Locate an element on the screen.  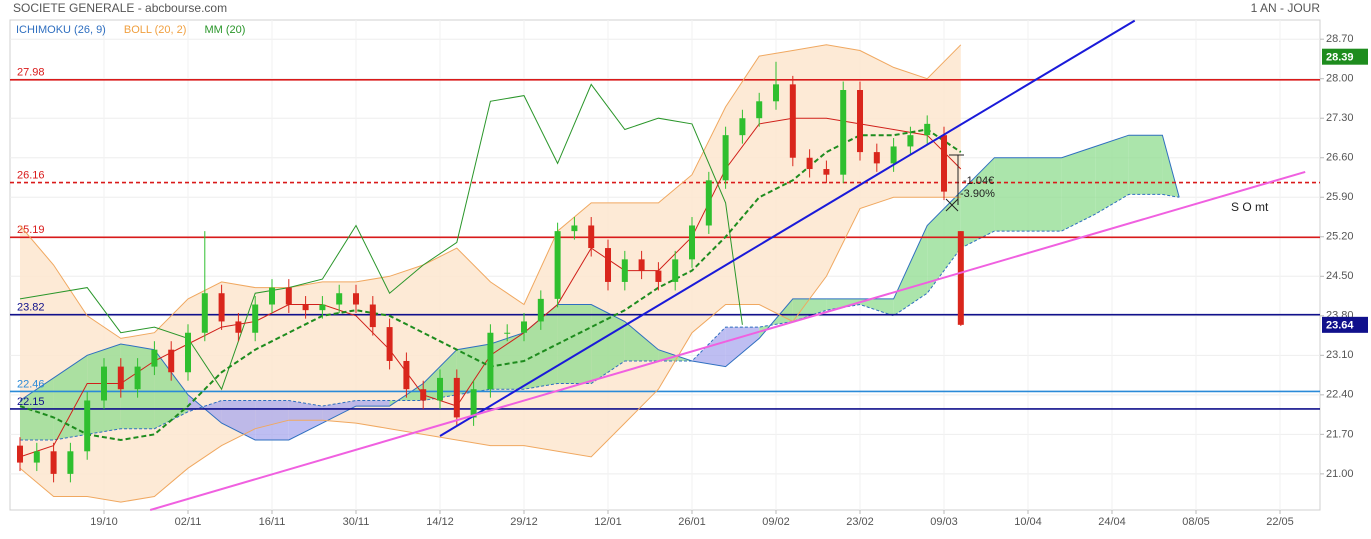
level-label: 22.15 is located at coordinates (31, 402).